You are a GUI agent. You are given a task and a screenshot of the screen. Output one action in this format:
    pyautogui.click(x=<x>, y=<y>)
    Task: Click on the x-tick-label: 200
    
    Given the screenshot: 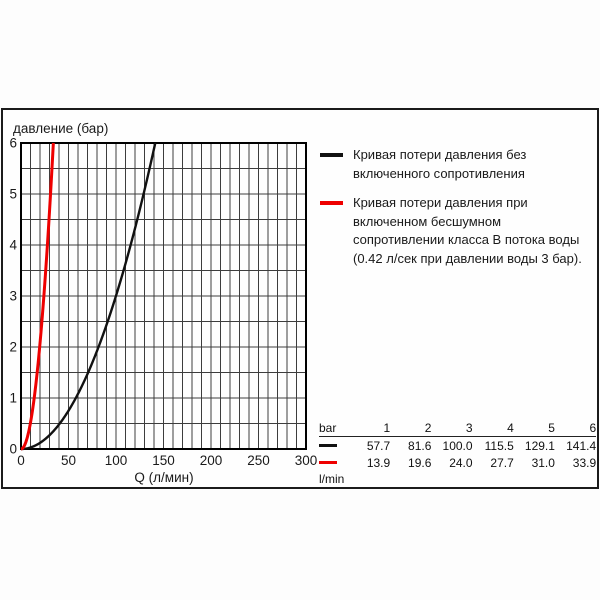 What is the action you would take?
    pyautogui.click(x=211, y=460)
    